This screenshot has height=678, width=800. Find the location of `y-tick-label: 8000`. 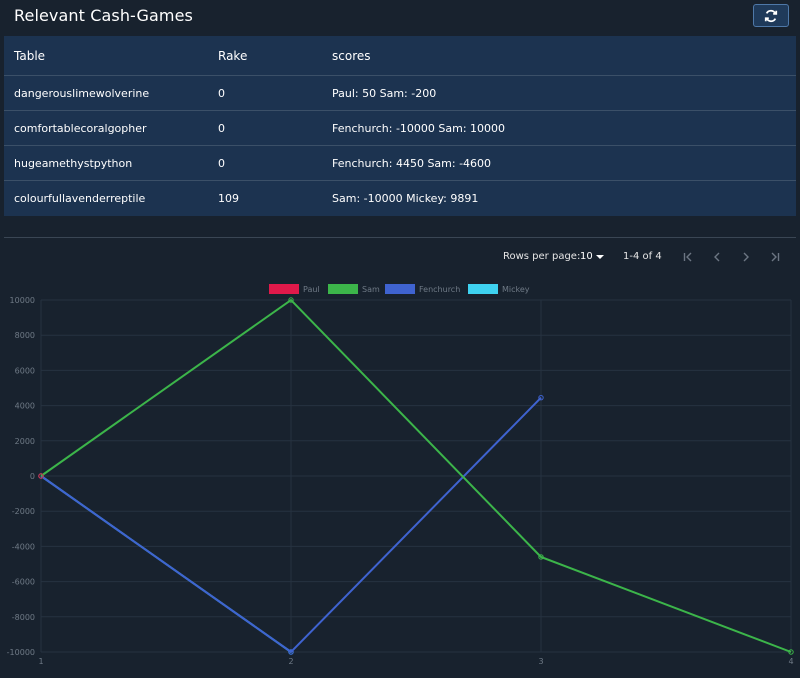

y-tick-label: 8000 is located at coordinates (25, 335).